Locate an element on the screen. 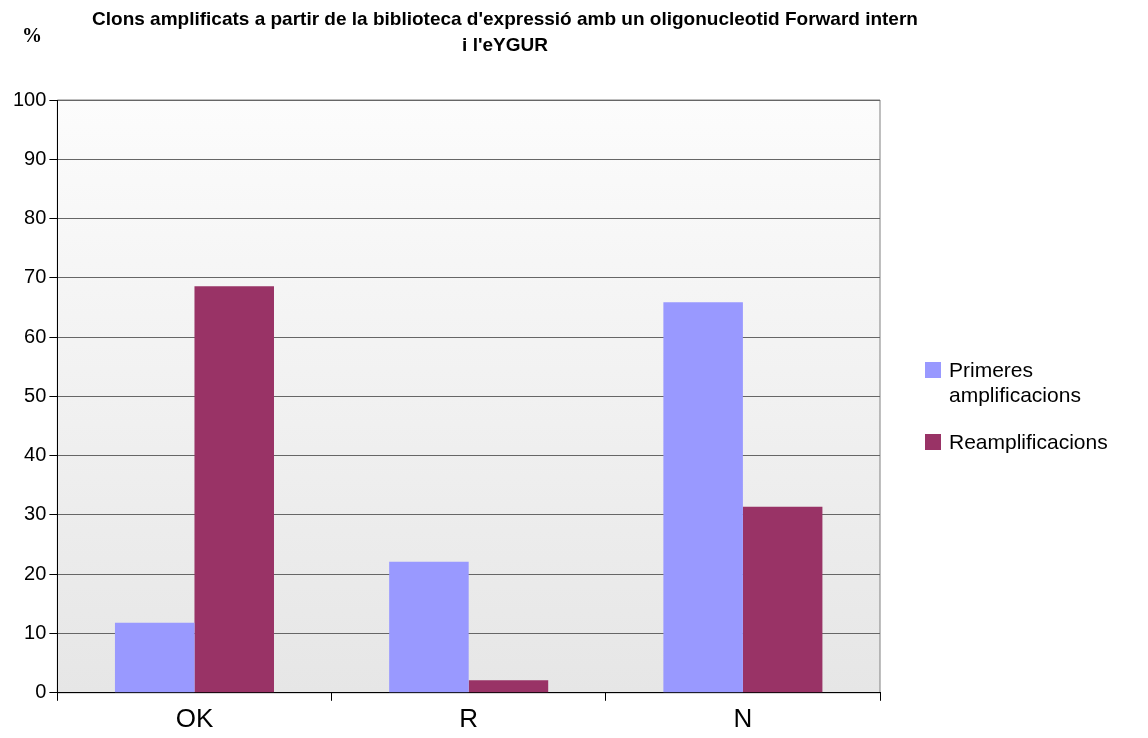 Image resolution: width=1148 pixels, height=738 pixels. x-tick-label: OK is located at coordinates (194, 717).